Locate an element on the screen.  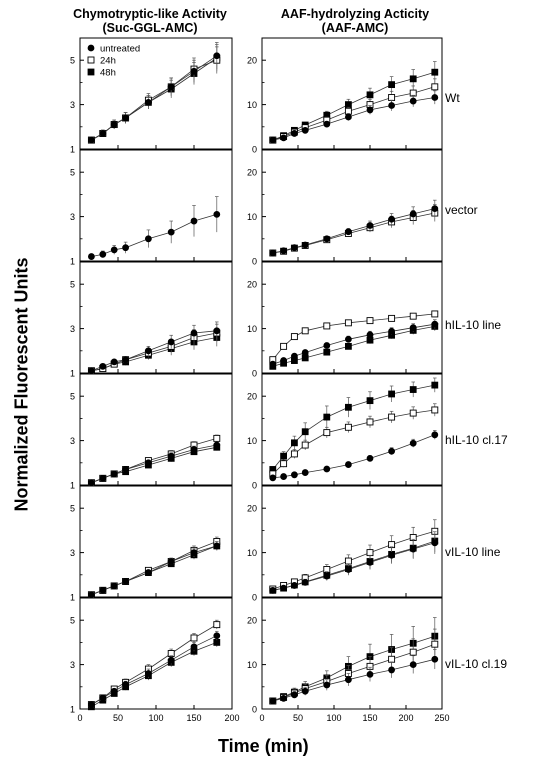
panel-right-hil-10-cl-17-frame is located at coordinates (352, 429).